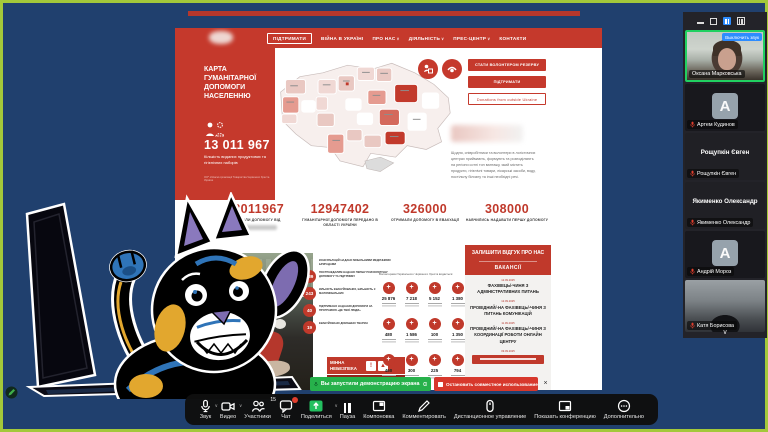  What do you see at coordinates (388, 300) in the screenshot?
I see `grid-cell: +25 876` at bounding box center [388, 300].